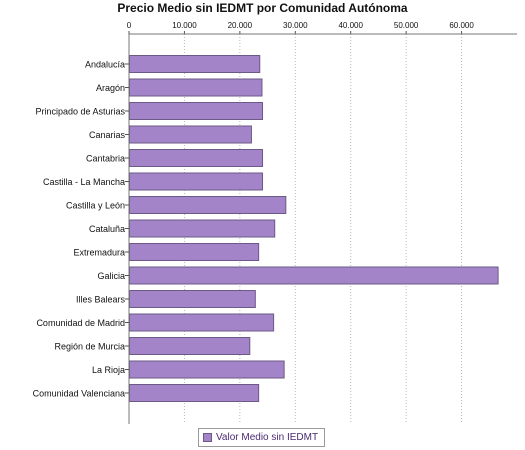 The width and height of the screenshot is (525, 450). What do you see at coordinates (105, 65) in the screenshot?
I see `category-label: Andalucía` at bounding box center [105, 65].